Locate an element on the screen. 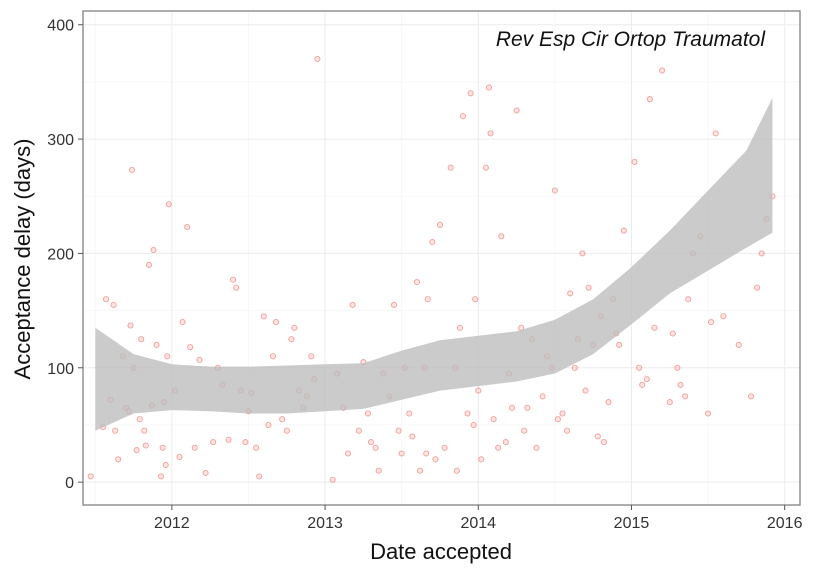 The image size is (825, 570). y-tick-label: 0 is located at coordinates (69, 483).